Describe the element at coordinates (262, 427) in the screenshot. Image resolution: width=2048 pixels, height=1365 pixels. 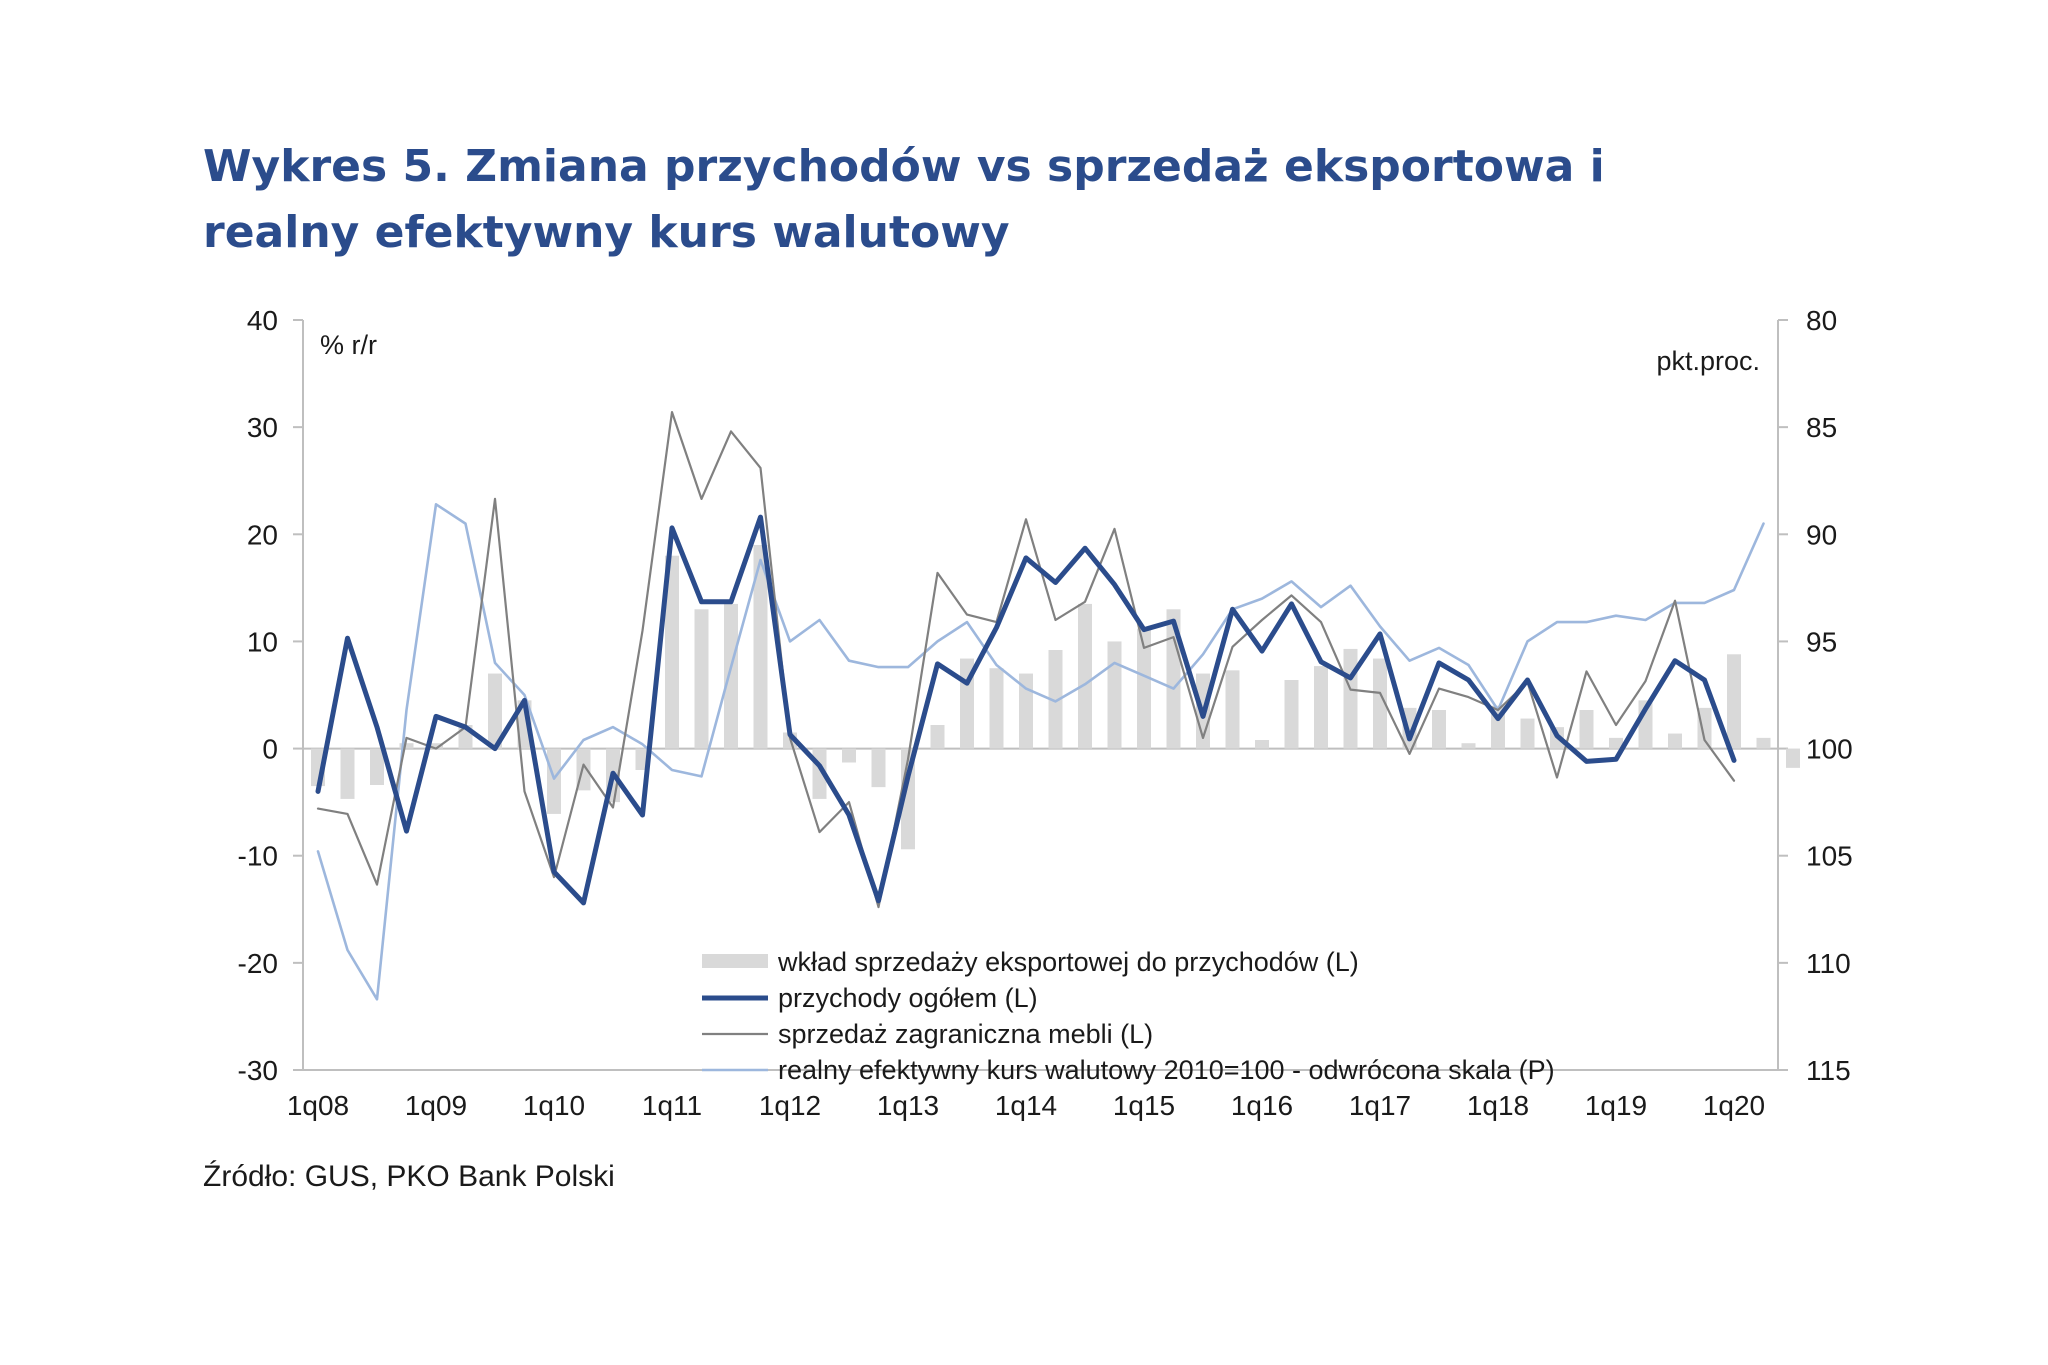
I see `left-tick-label: 30` at that location.